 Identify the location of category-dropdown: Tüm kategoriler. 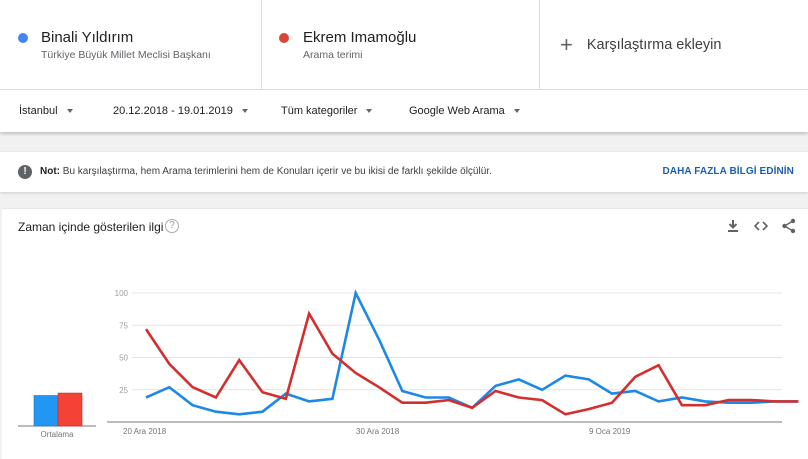
(327, 111).